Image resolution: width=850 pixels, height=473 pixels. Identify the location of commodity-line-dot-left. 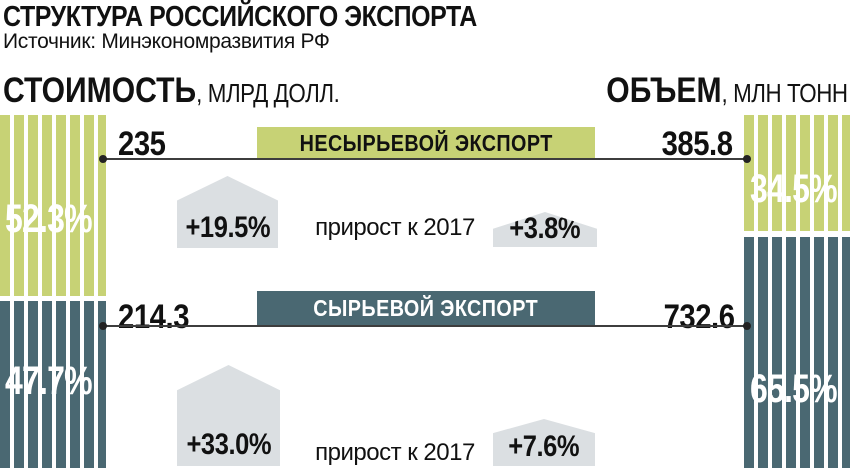
(103, 326).